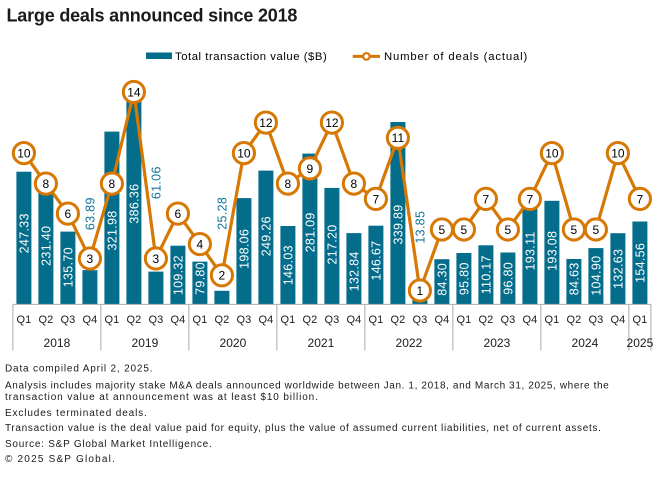  I want to click on svg-text: 132.84, so click(354, 271).